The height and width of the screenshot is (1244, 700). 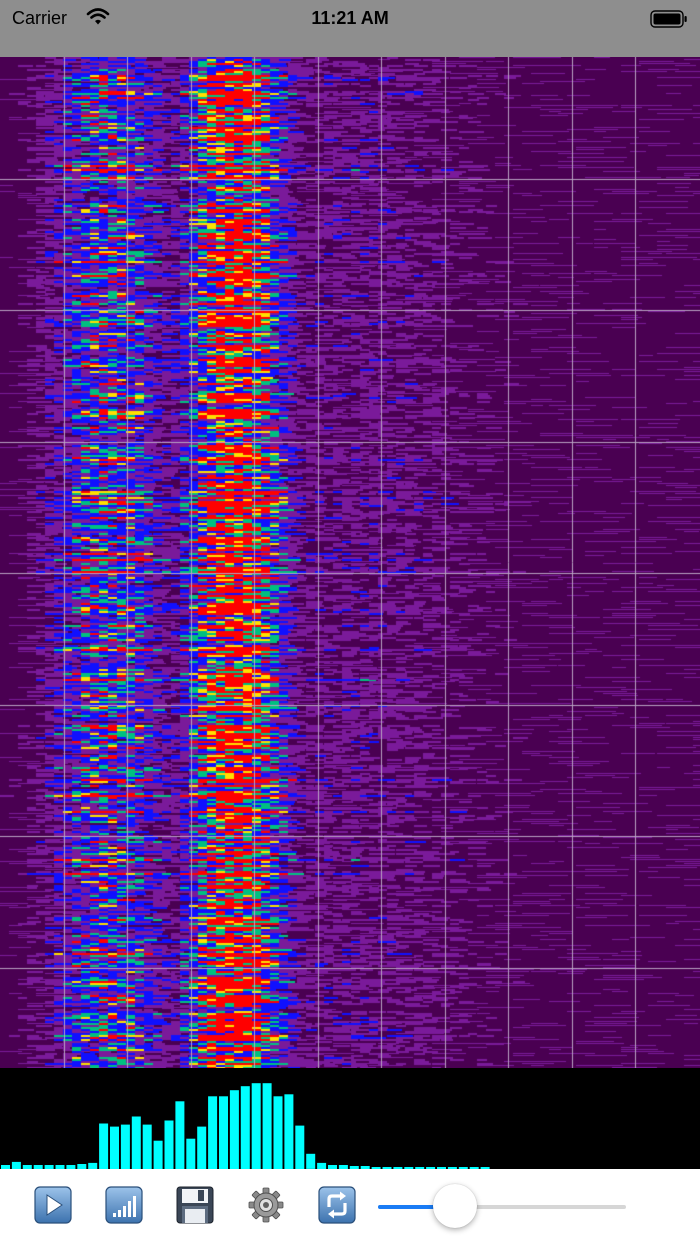 I want to click on signal-bars-icon, so click(x=124, y=1205).